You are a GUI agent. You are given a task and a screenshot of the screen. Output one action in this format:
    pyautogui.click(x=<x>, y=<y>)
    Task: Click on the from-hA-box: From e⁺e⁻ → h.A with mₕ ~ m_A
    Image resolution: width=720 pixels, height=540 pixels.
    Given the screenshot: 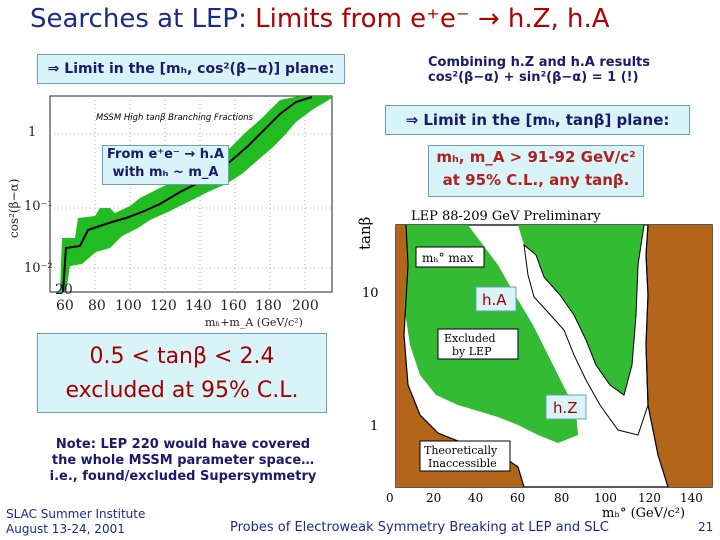 What is the action you would take?
    pyautogui.click(x=165, y=165)
    